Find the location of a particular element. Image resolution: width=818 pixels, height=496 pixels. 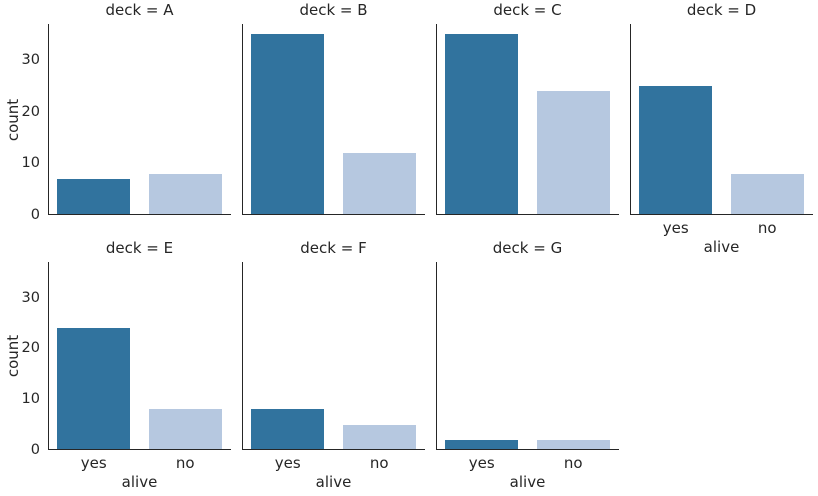

facet-C-bar-yes is located at coordinates (482, 124).